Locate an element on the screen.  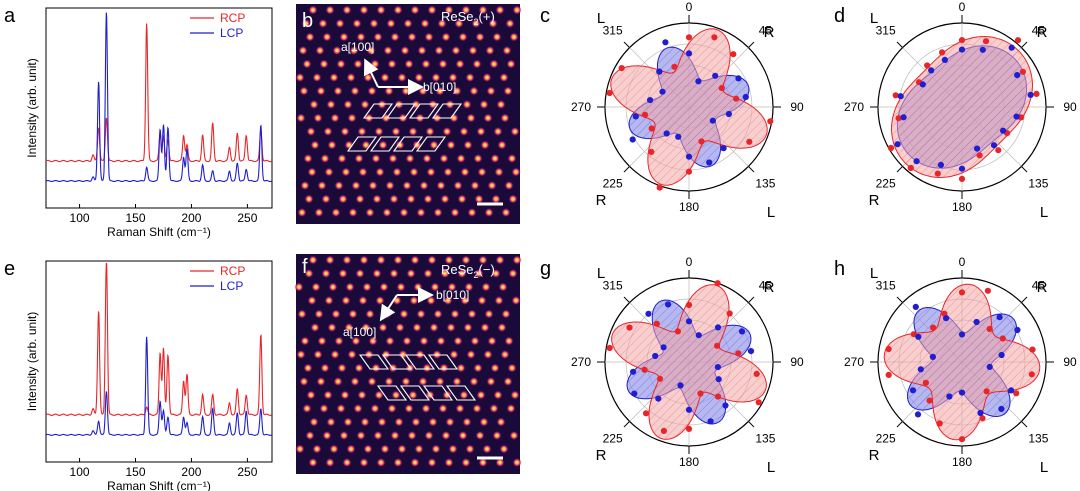
angle-label: 0 is located at coordinates (962, 7).